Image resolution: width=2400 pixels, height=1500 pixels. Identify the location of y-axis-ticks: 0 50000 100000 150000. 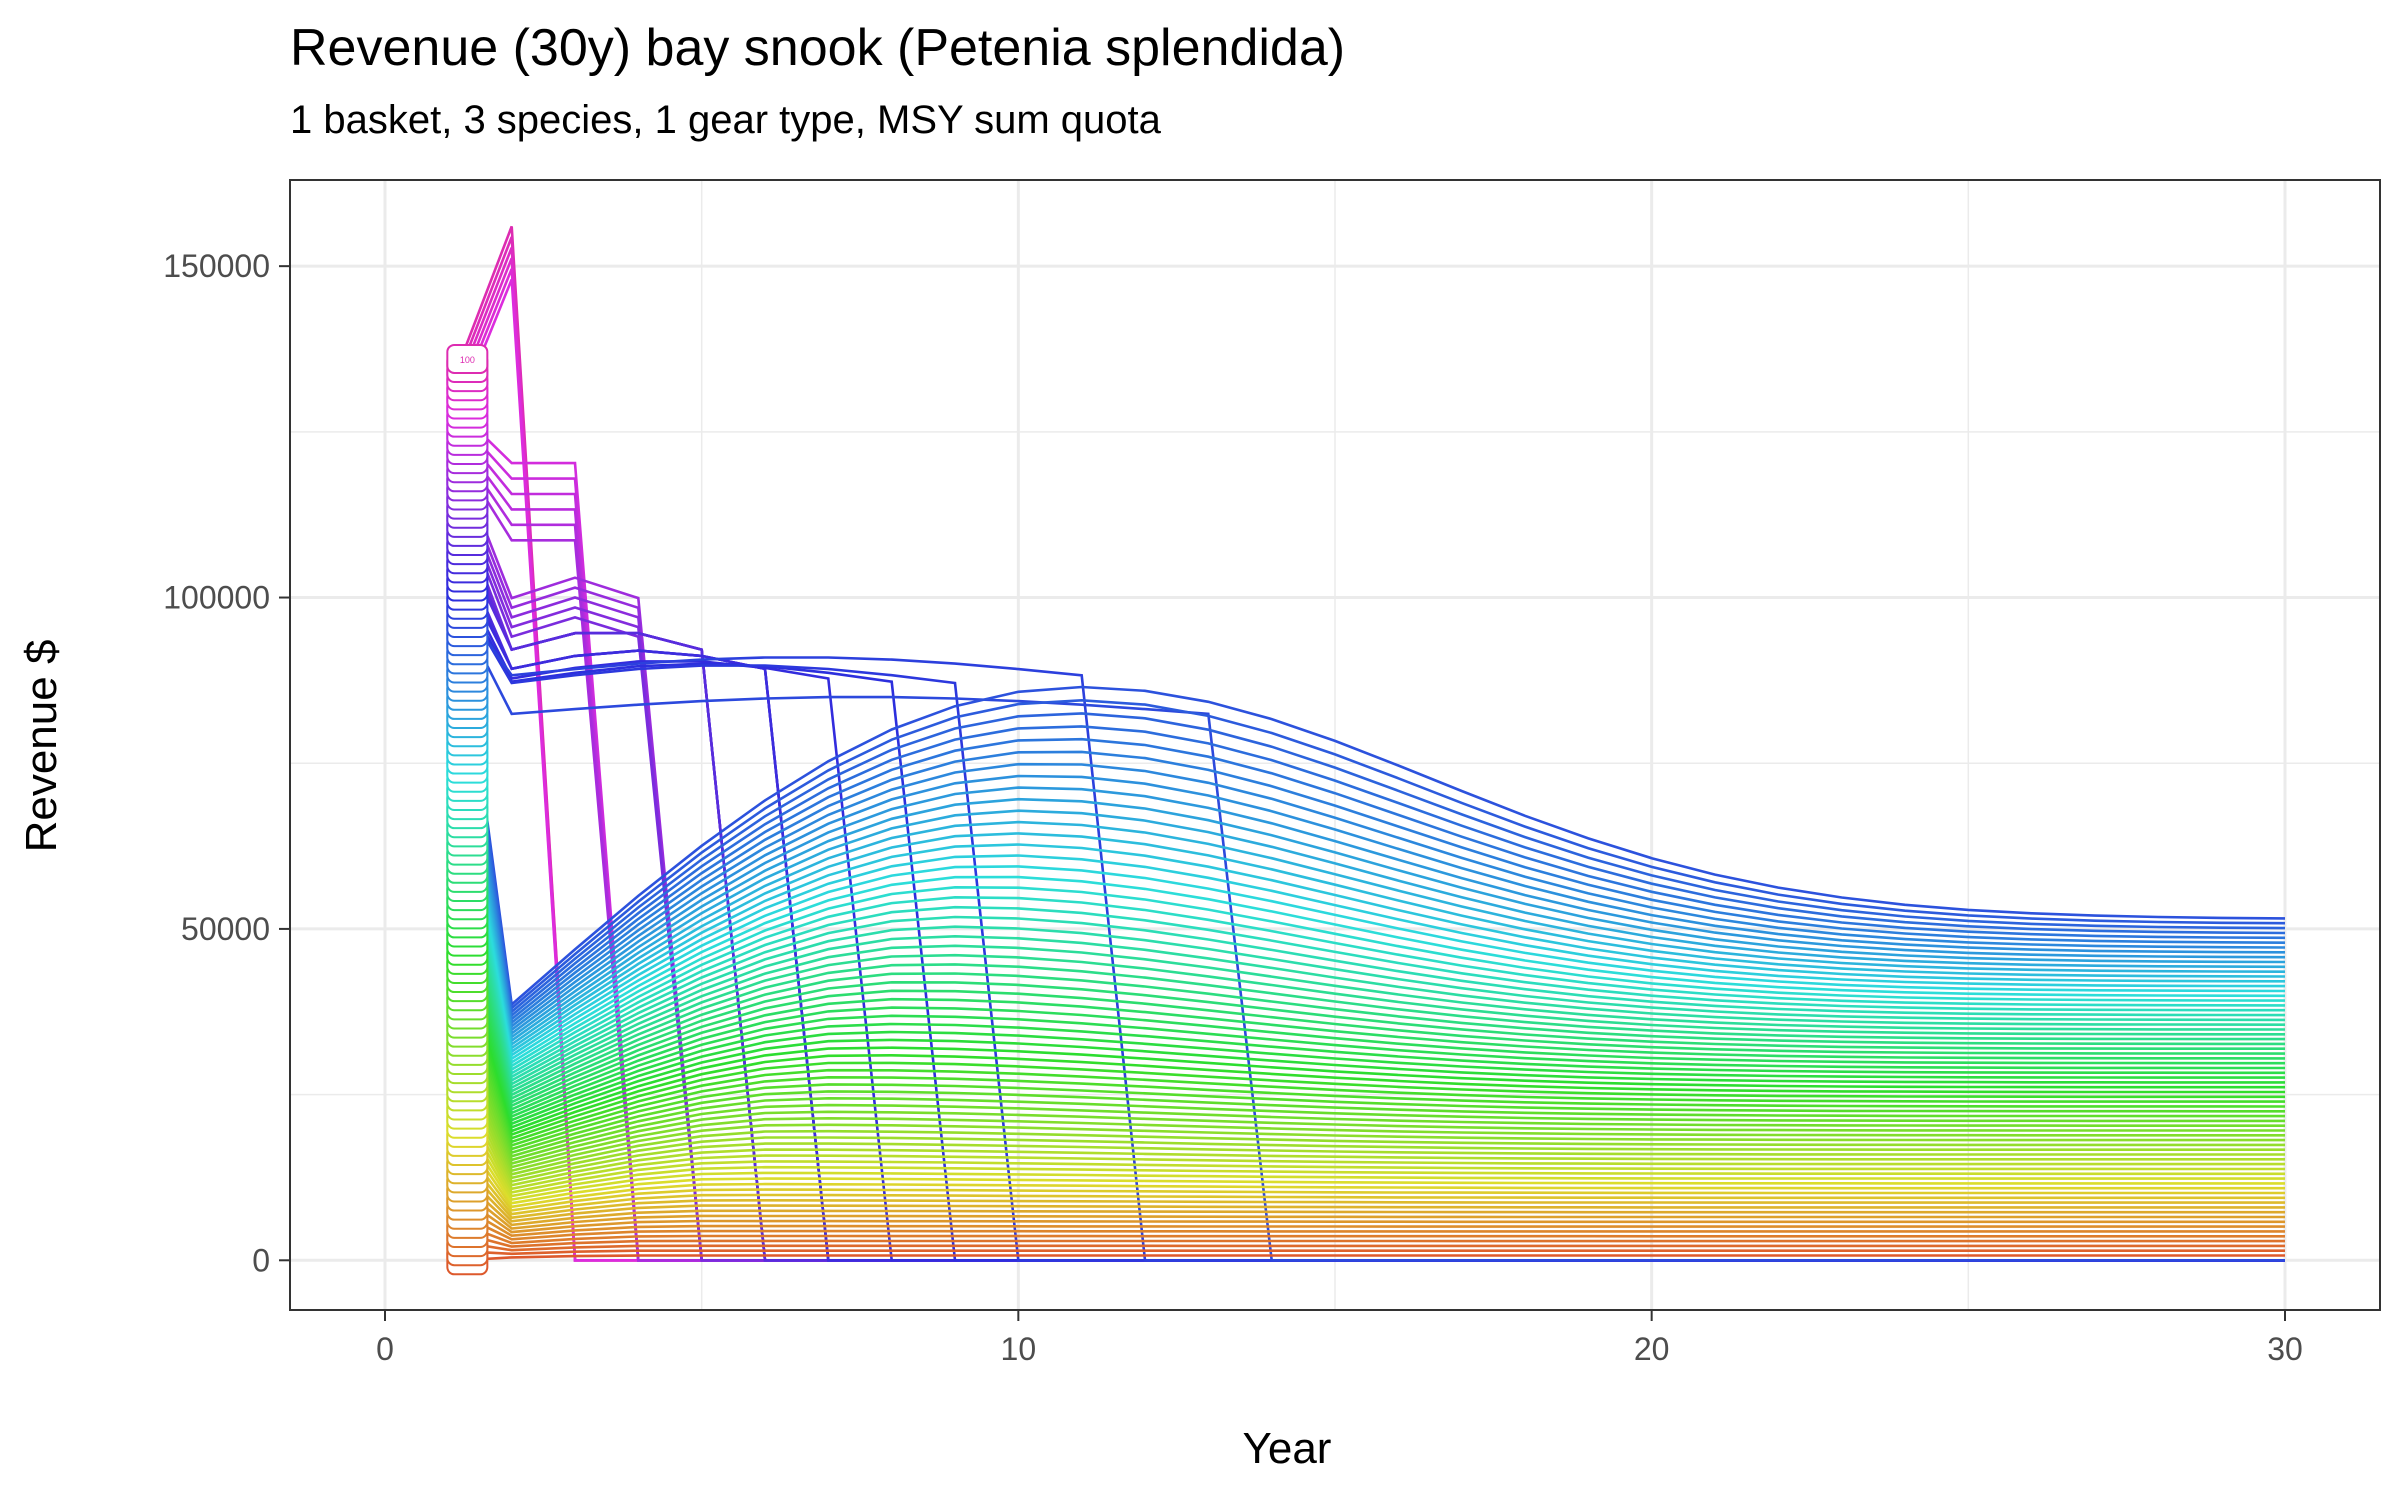
(226, 763).